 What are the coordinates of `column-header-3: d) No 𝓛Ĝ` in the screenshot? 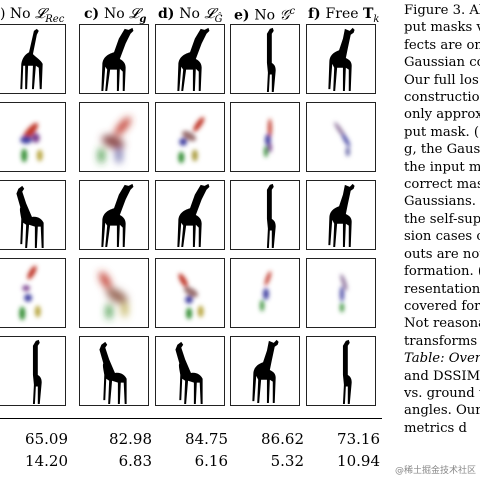 It's located at (190, 15).